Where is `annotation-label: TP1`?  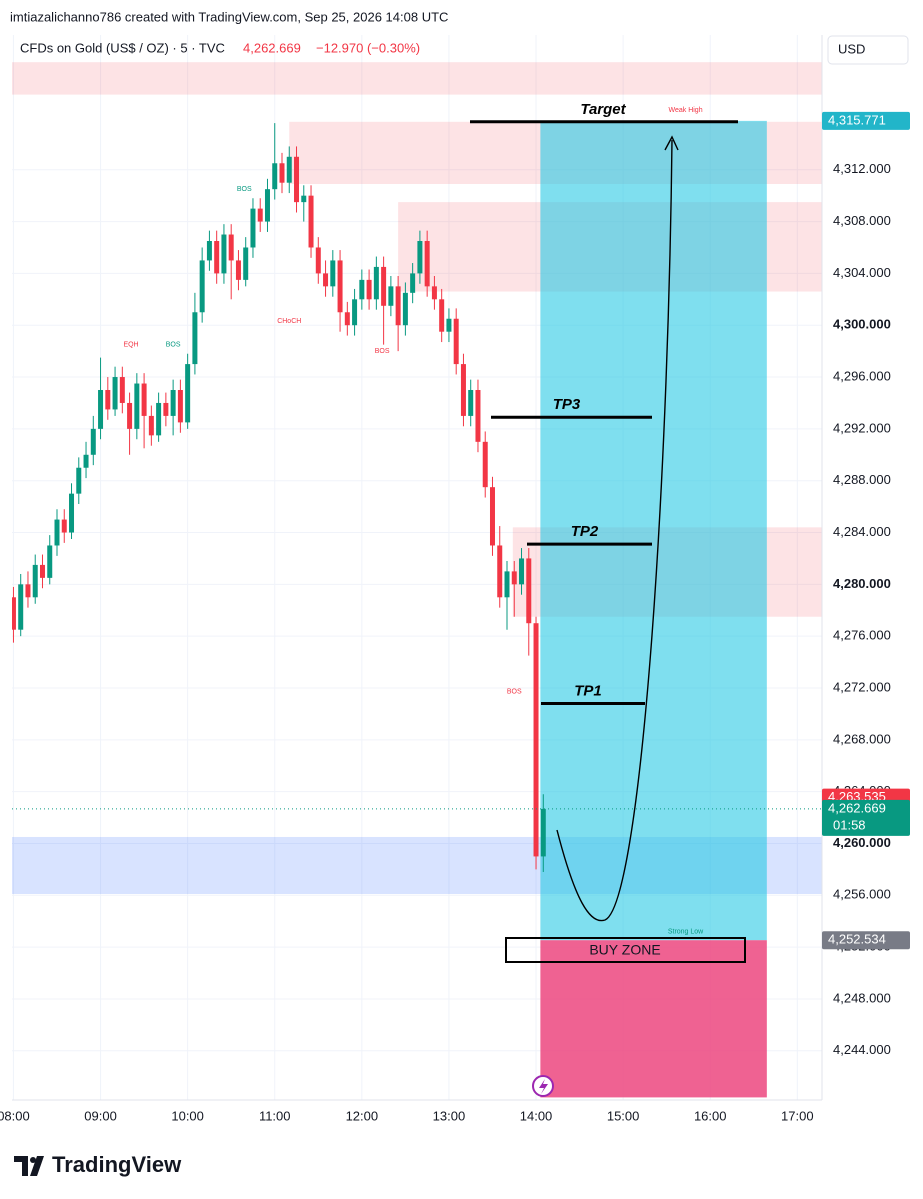
annotation-label: TP1 is located at coordinates (588, 691).